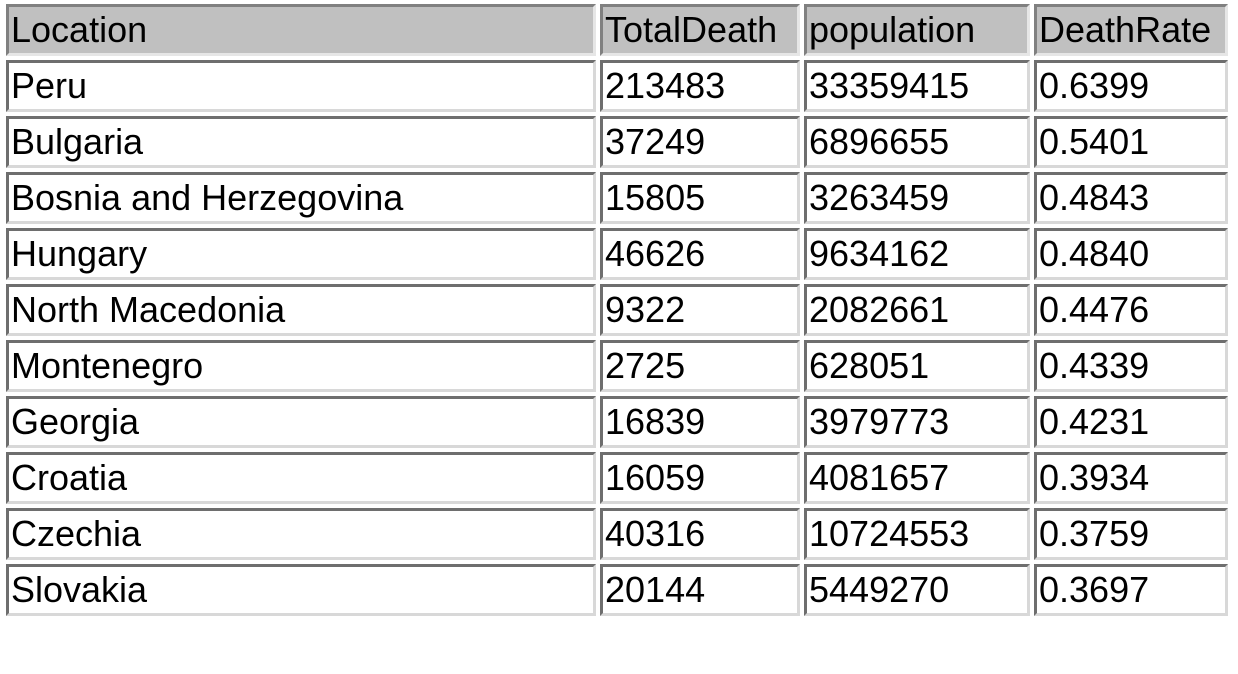  Describe the element at coordinates (700, 310) in the screenshot. I see `totaldeath-cell: 9322` at that location.